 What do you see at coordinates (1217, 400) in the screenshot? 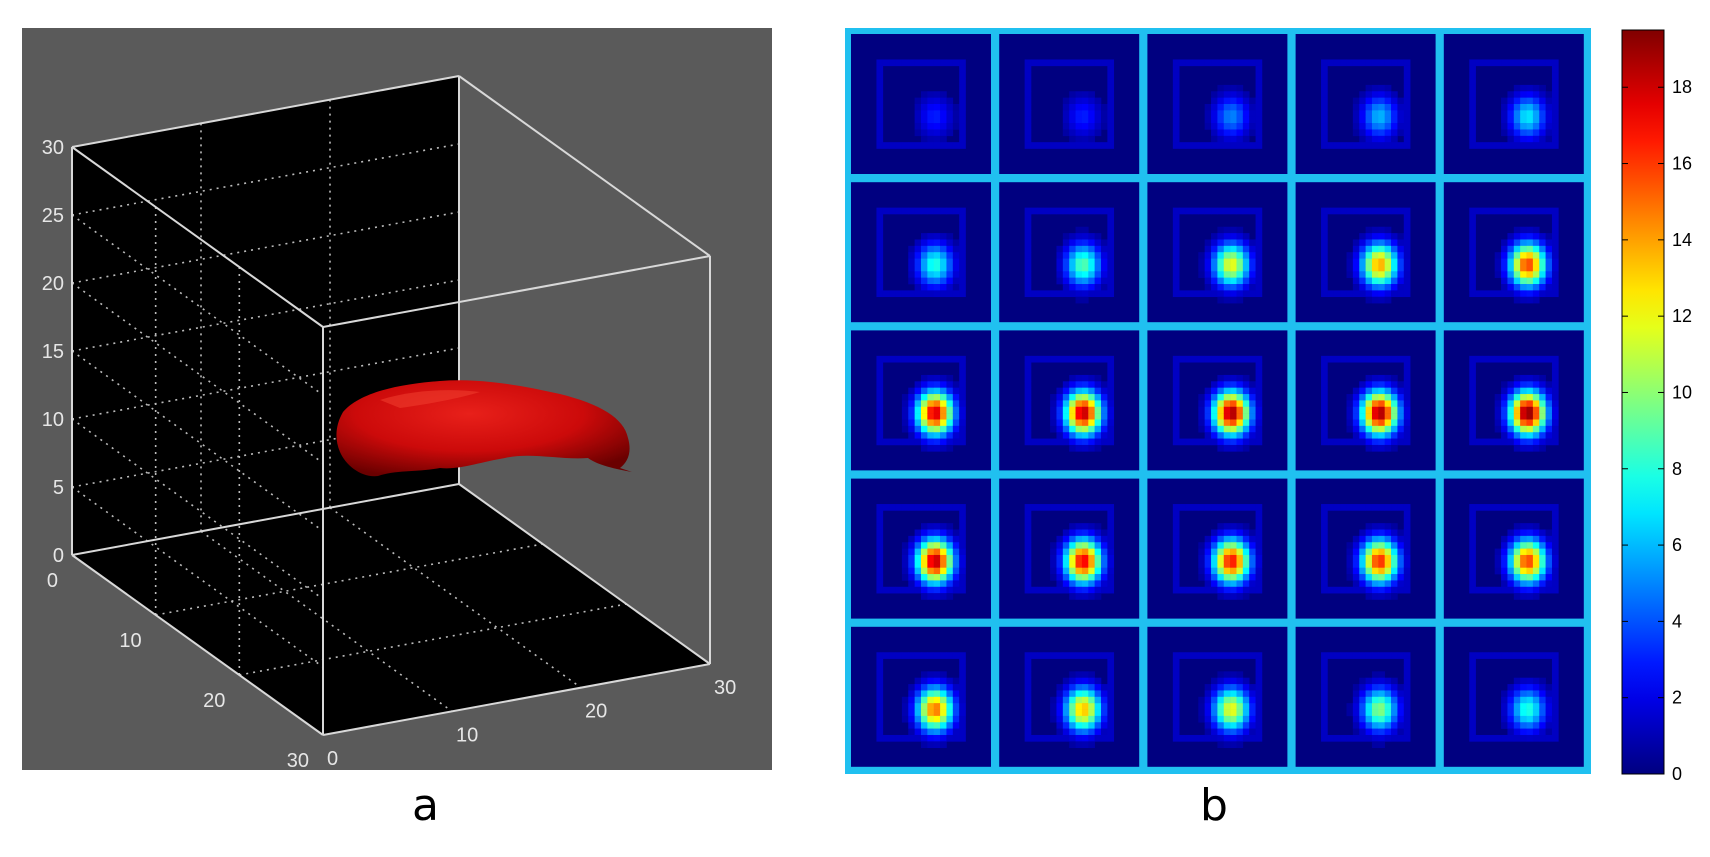
I see `heatmap-tile-background` at bounding box center [1217, 400].